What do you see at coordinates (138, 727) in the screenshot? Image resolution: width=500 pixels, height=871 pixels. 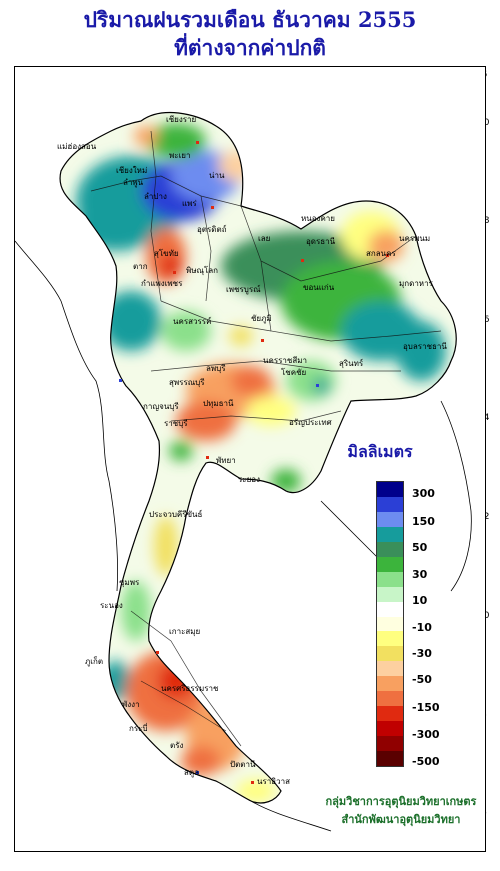 I see `place-label: กระบี่` at bounding box center [138, 727].